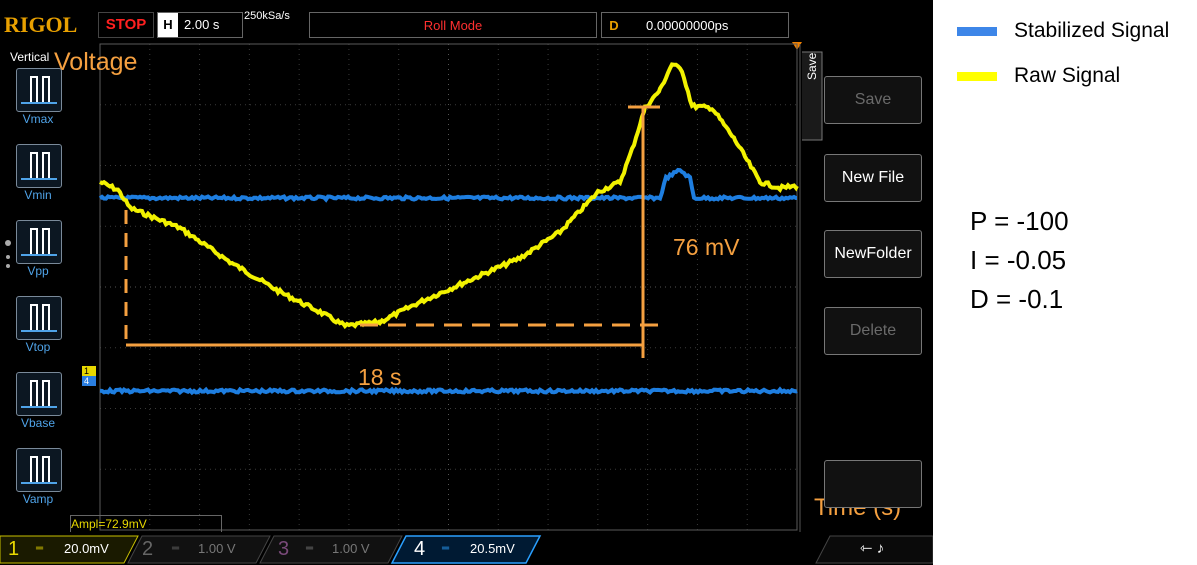 This screenshot has height=565, width=1197. Describe the element at coordinates (1092, 30) in the screenshot. I see `legend-label-stabilized: Stabilized Signal` at that location.